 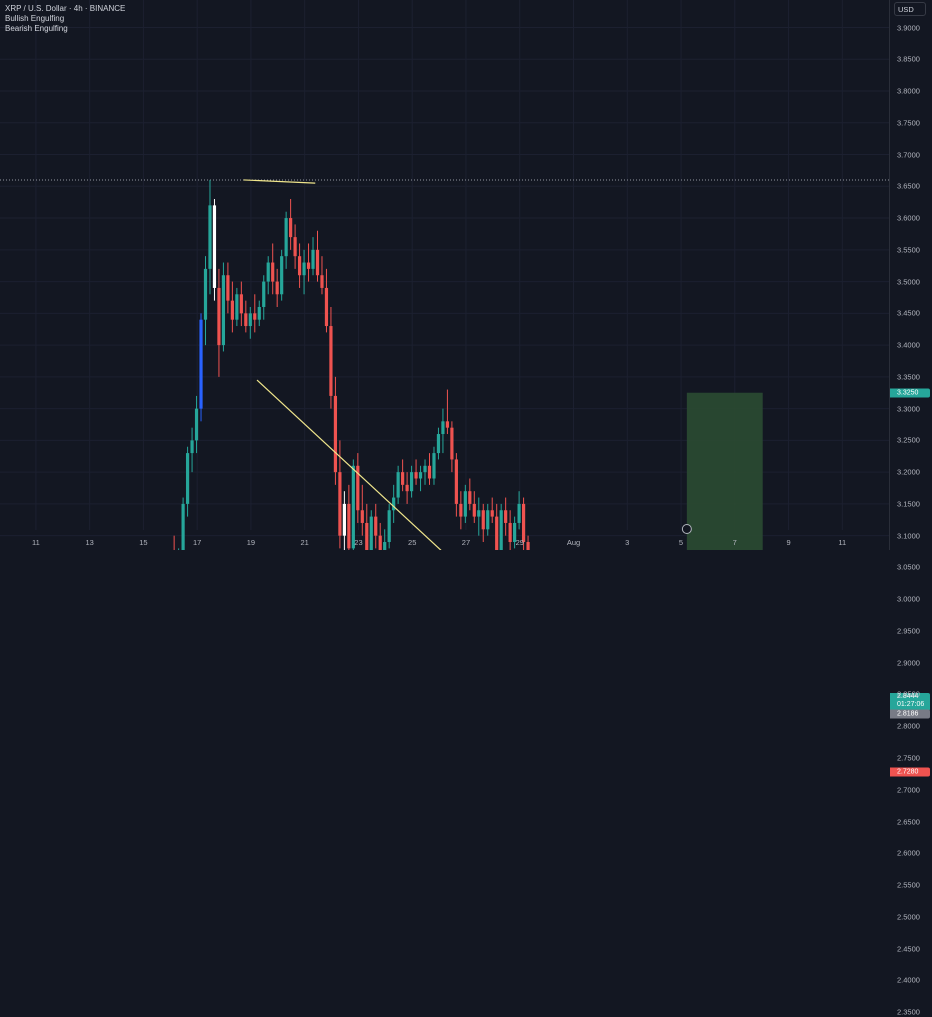 I want to click on time-label: 7, so click(x=734, y=542).